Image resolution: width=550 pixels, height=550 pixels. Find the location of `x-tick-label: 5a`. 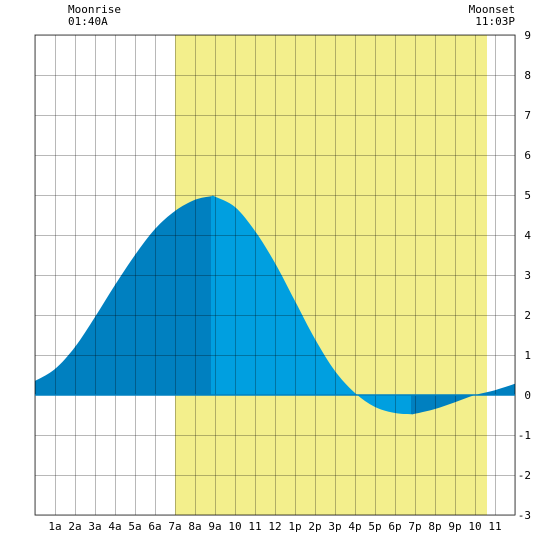

x-tick-label: 5a is located at coordinates (134, 526).